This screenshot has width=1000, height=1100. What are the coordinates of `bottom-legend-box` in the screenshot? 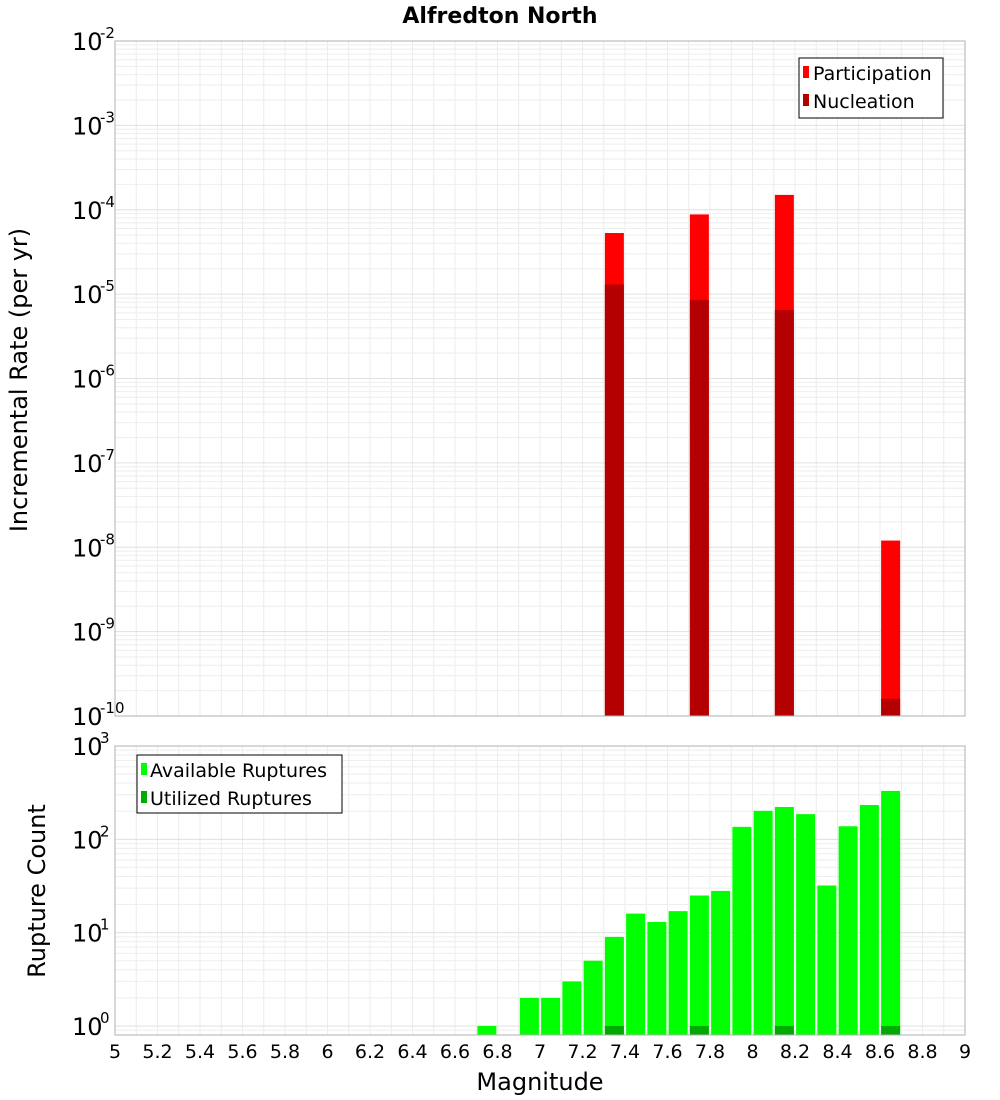 It's located at (239, 784).